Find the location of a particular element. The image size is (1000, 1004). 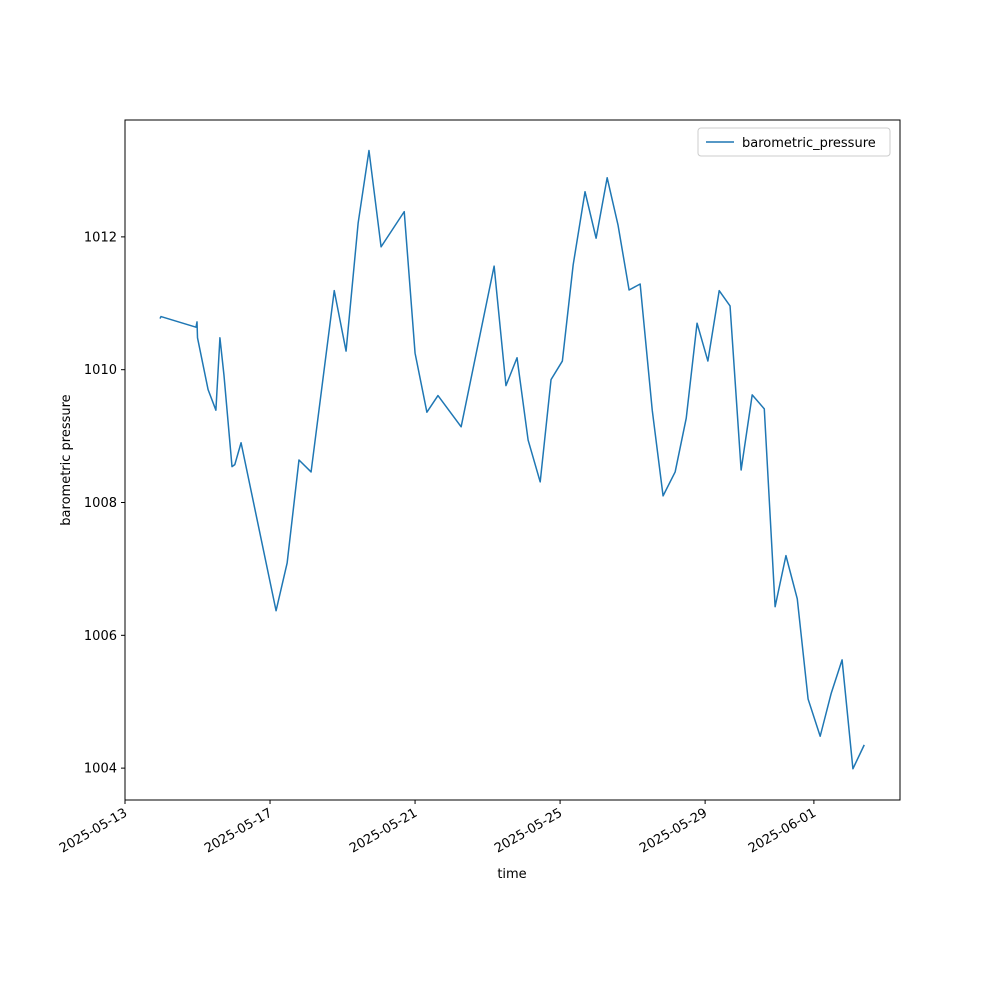

y-tick-label: 1006 is located at coordinates (100, 636).